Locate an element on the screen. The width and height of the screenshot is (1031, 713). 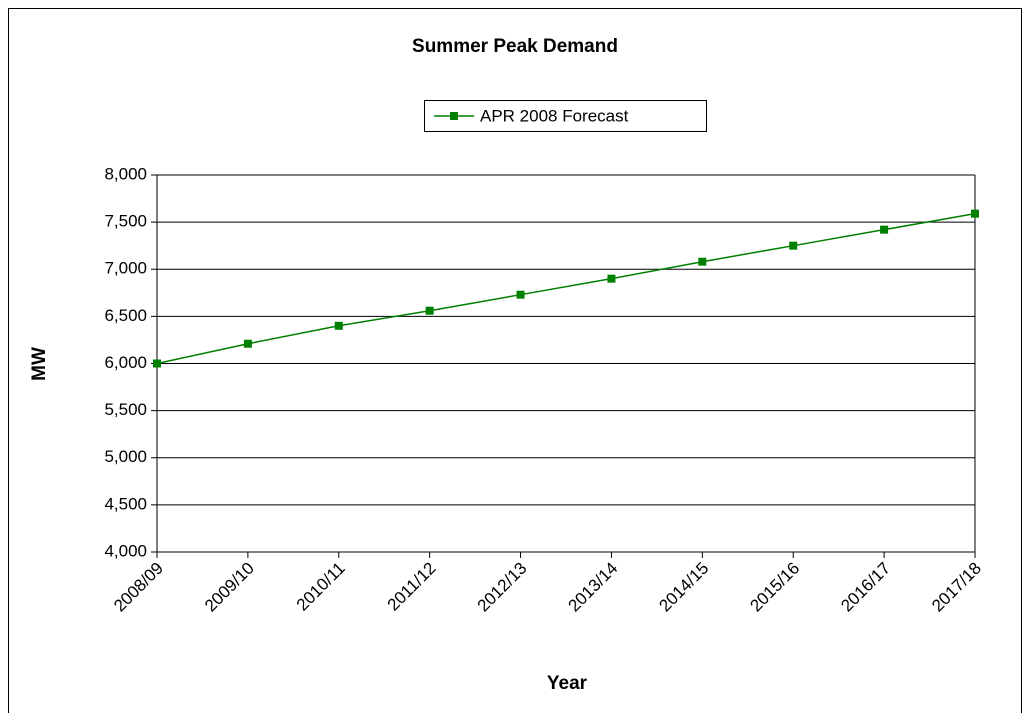
legend-marker is located at coordinates (454, 116).